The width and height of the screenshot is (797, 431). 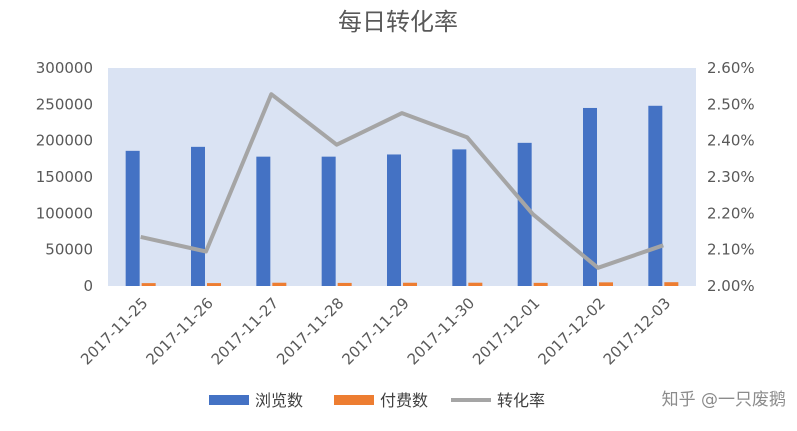 I want to click on x-tick-label: 2017-11-30, so click(x=441, y=331).